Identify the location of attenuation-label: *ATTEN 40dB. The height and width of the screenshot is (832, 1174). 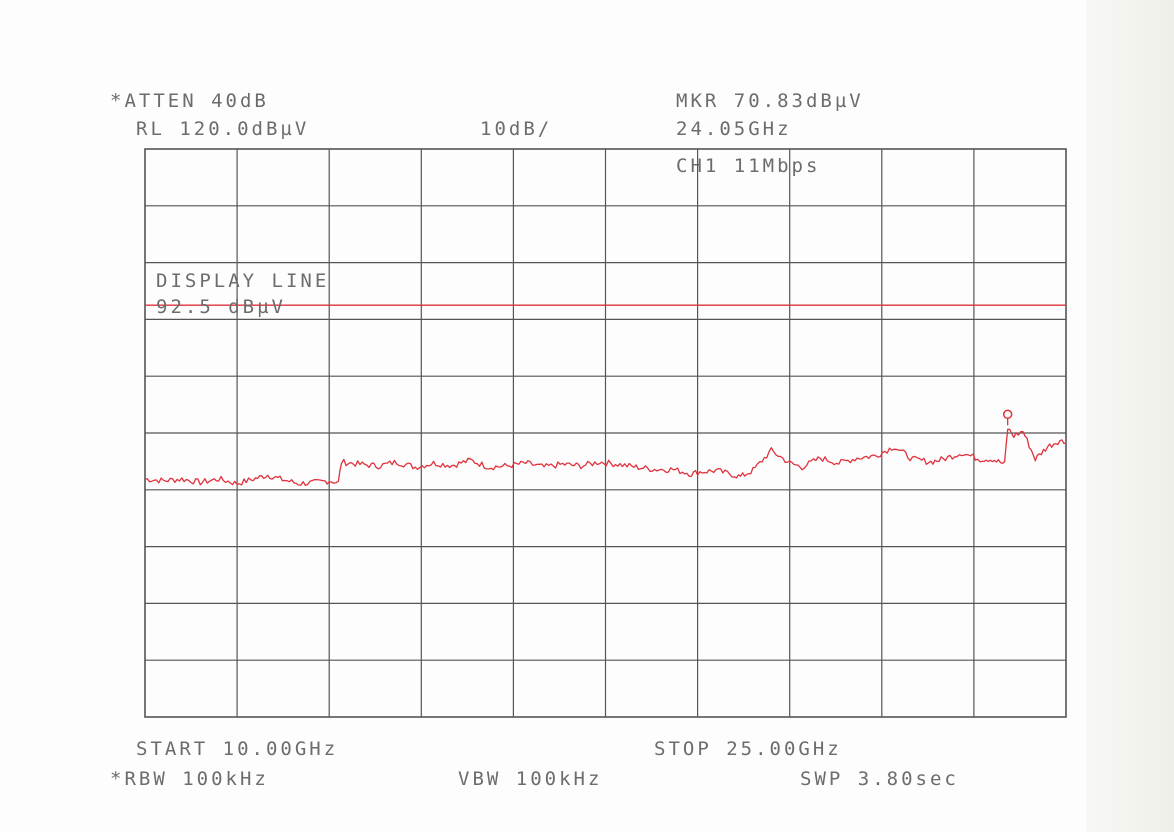
(189, 101).